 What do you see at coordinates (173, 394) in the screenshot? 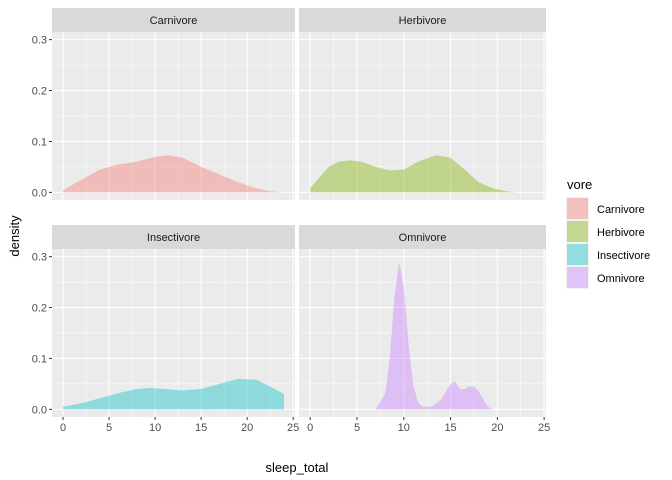
I see `density-area-insectivore` at bounding box center [173, 394].